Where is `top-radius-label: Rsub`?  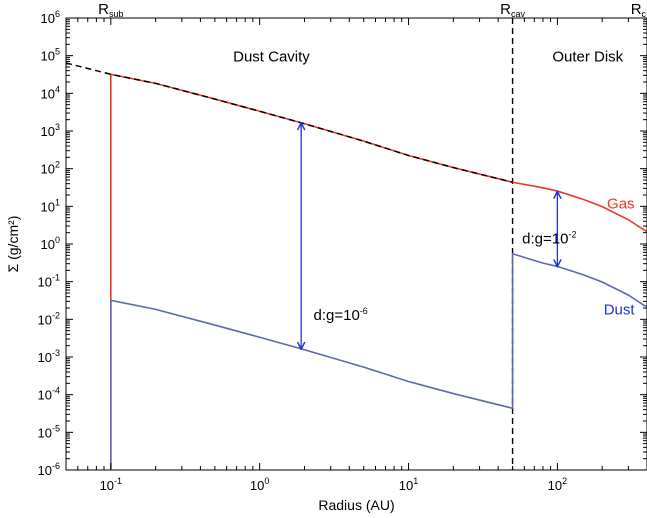 top-radius-label: Rsub is located at coordinates (110, 10).